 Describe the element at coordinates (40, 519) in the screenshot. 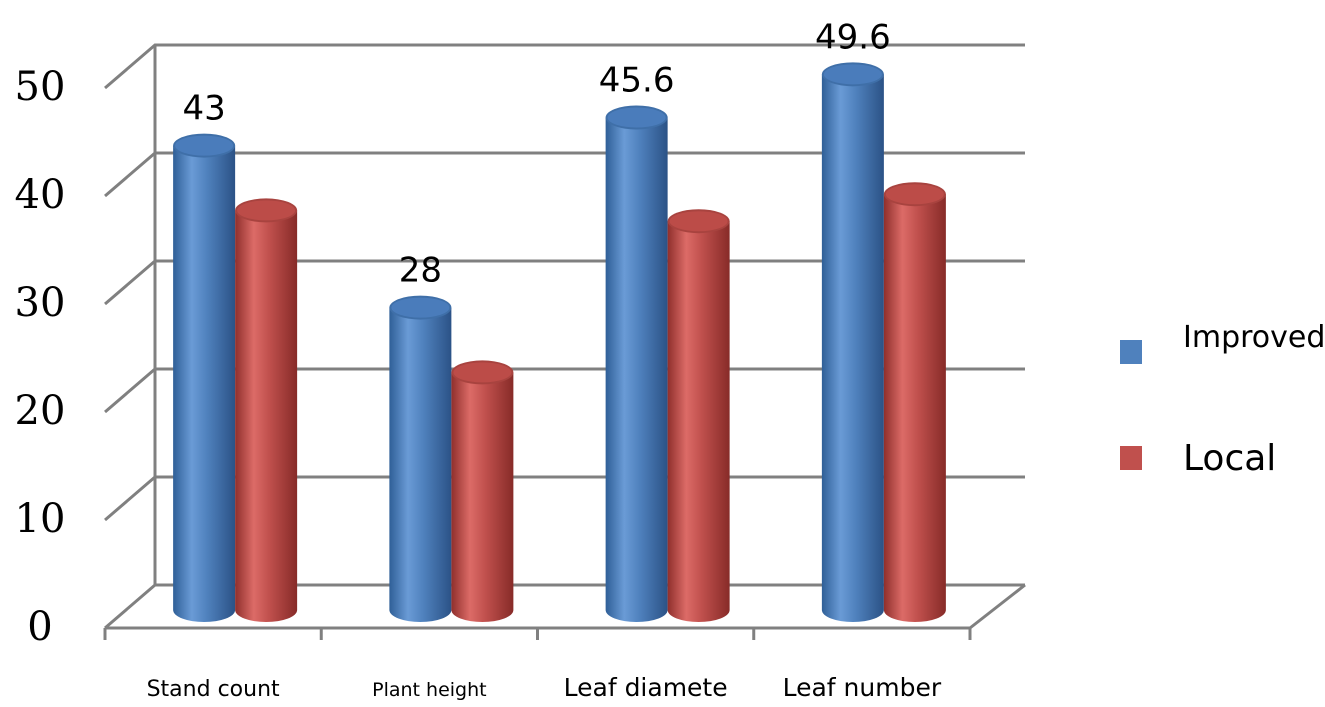

I see `y-tick-label: 10` at that location.